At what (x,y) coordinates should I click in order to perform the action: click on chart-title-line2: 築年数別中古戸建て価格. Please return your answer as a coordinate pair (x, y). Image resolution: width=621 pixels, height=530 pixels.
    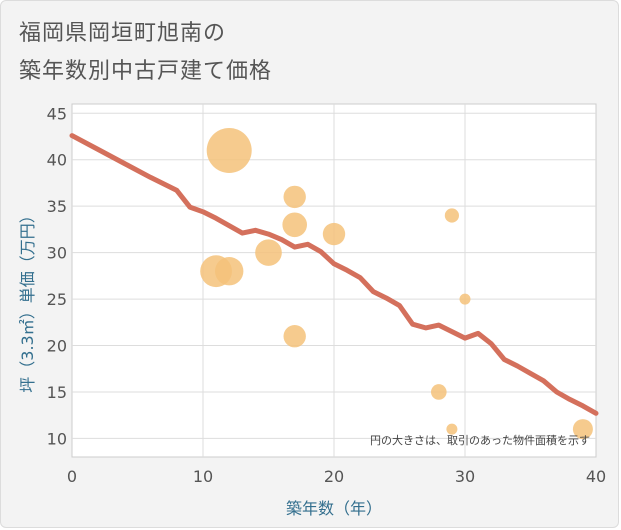
    Looking at the image, I should click on (146, 71).